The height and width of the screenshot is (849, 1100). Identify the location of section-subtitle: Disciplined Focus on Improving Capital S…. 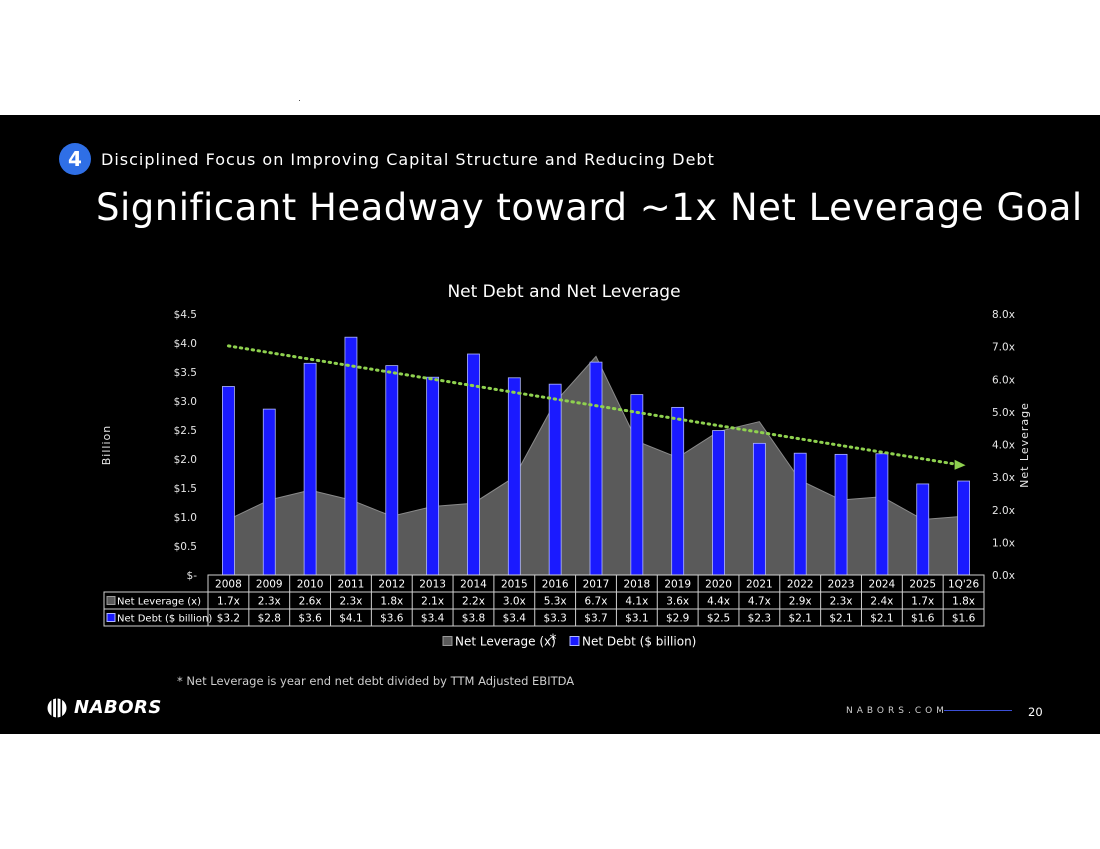
(408, 159).